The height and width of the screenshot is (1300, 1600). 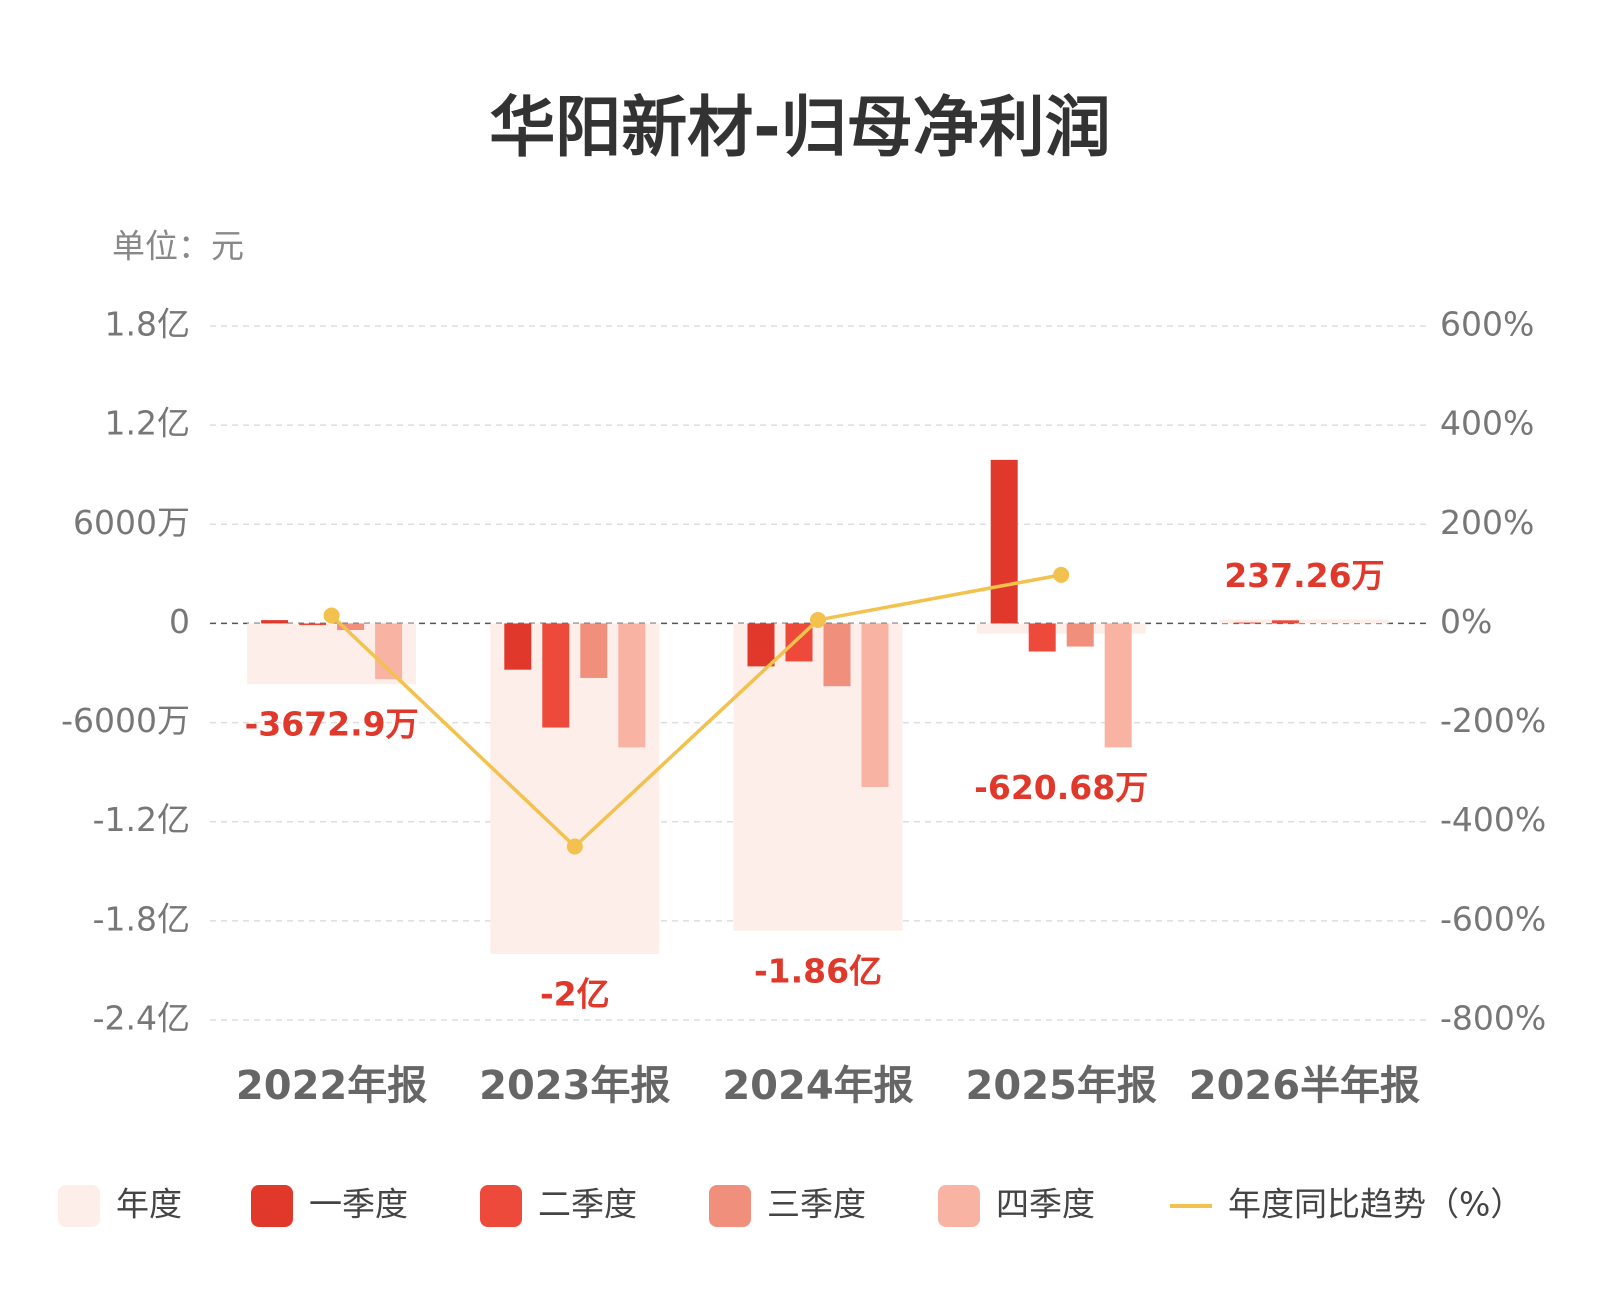 What do you see at coordinates (587, 1204) in the screenshot?
I see `legend-label: 二季度` at bounding box center [587, 1204].